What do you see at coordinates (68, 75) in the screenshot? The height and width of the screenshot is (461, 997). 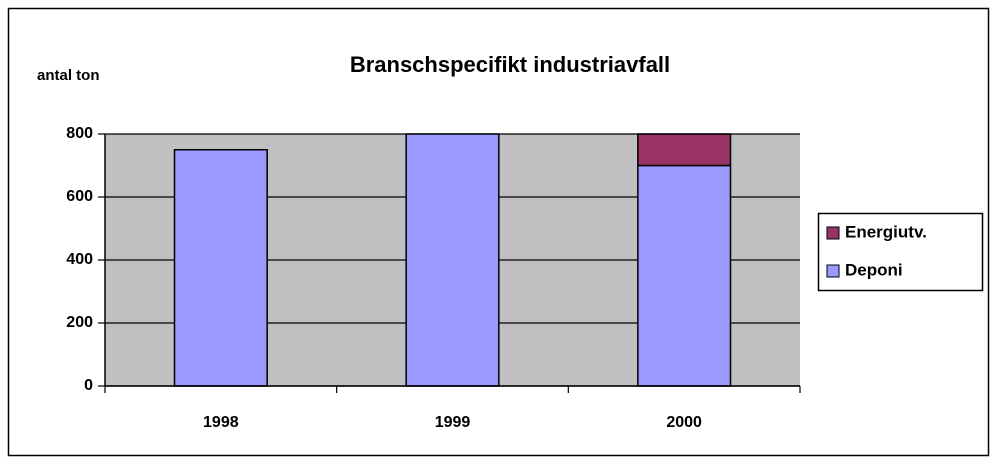 I see `y-axis-label: antal ton` at bounding box center [68, 75].